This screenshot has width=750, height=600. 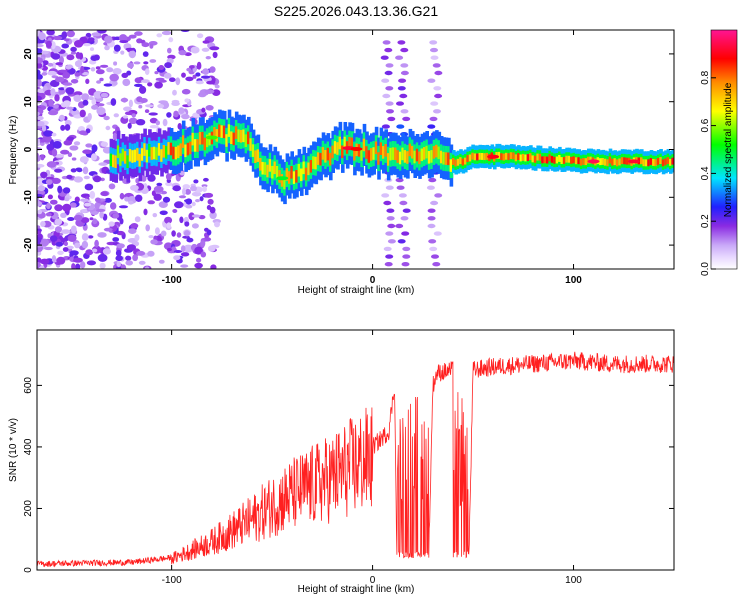 I want to click on colorbar-tick-label: 0.6, so click(x=705, y=125).